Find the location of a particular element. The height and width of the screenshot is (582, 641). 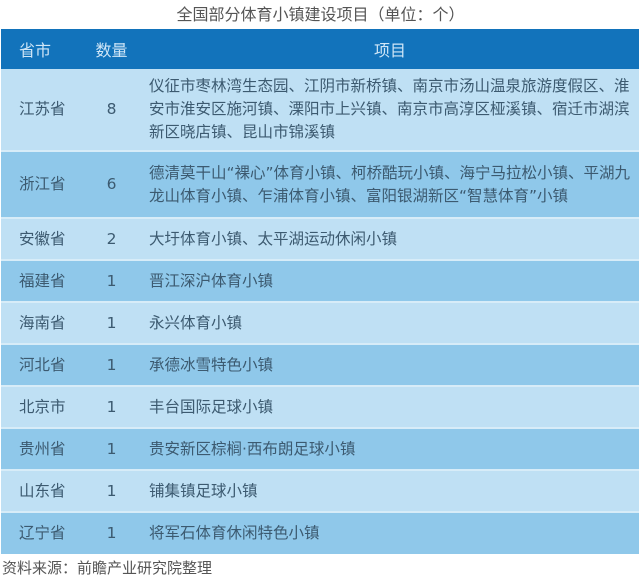

projects-cell: 贵安新区棕榈·西布朗足球小镇 is located at coordinates (390, 448).